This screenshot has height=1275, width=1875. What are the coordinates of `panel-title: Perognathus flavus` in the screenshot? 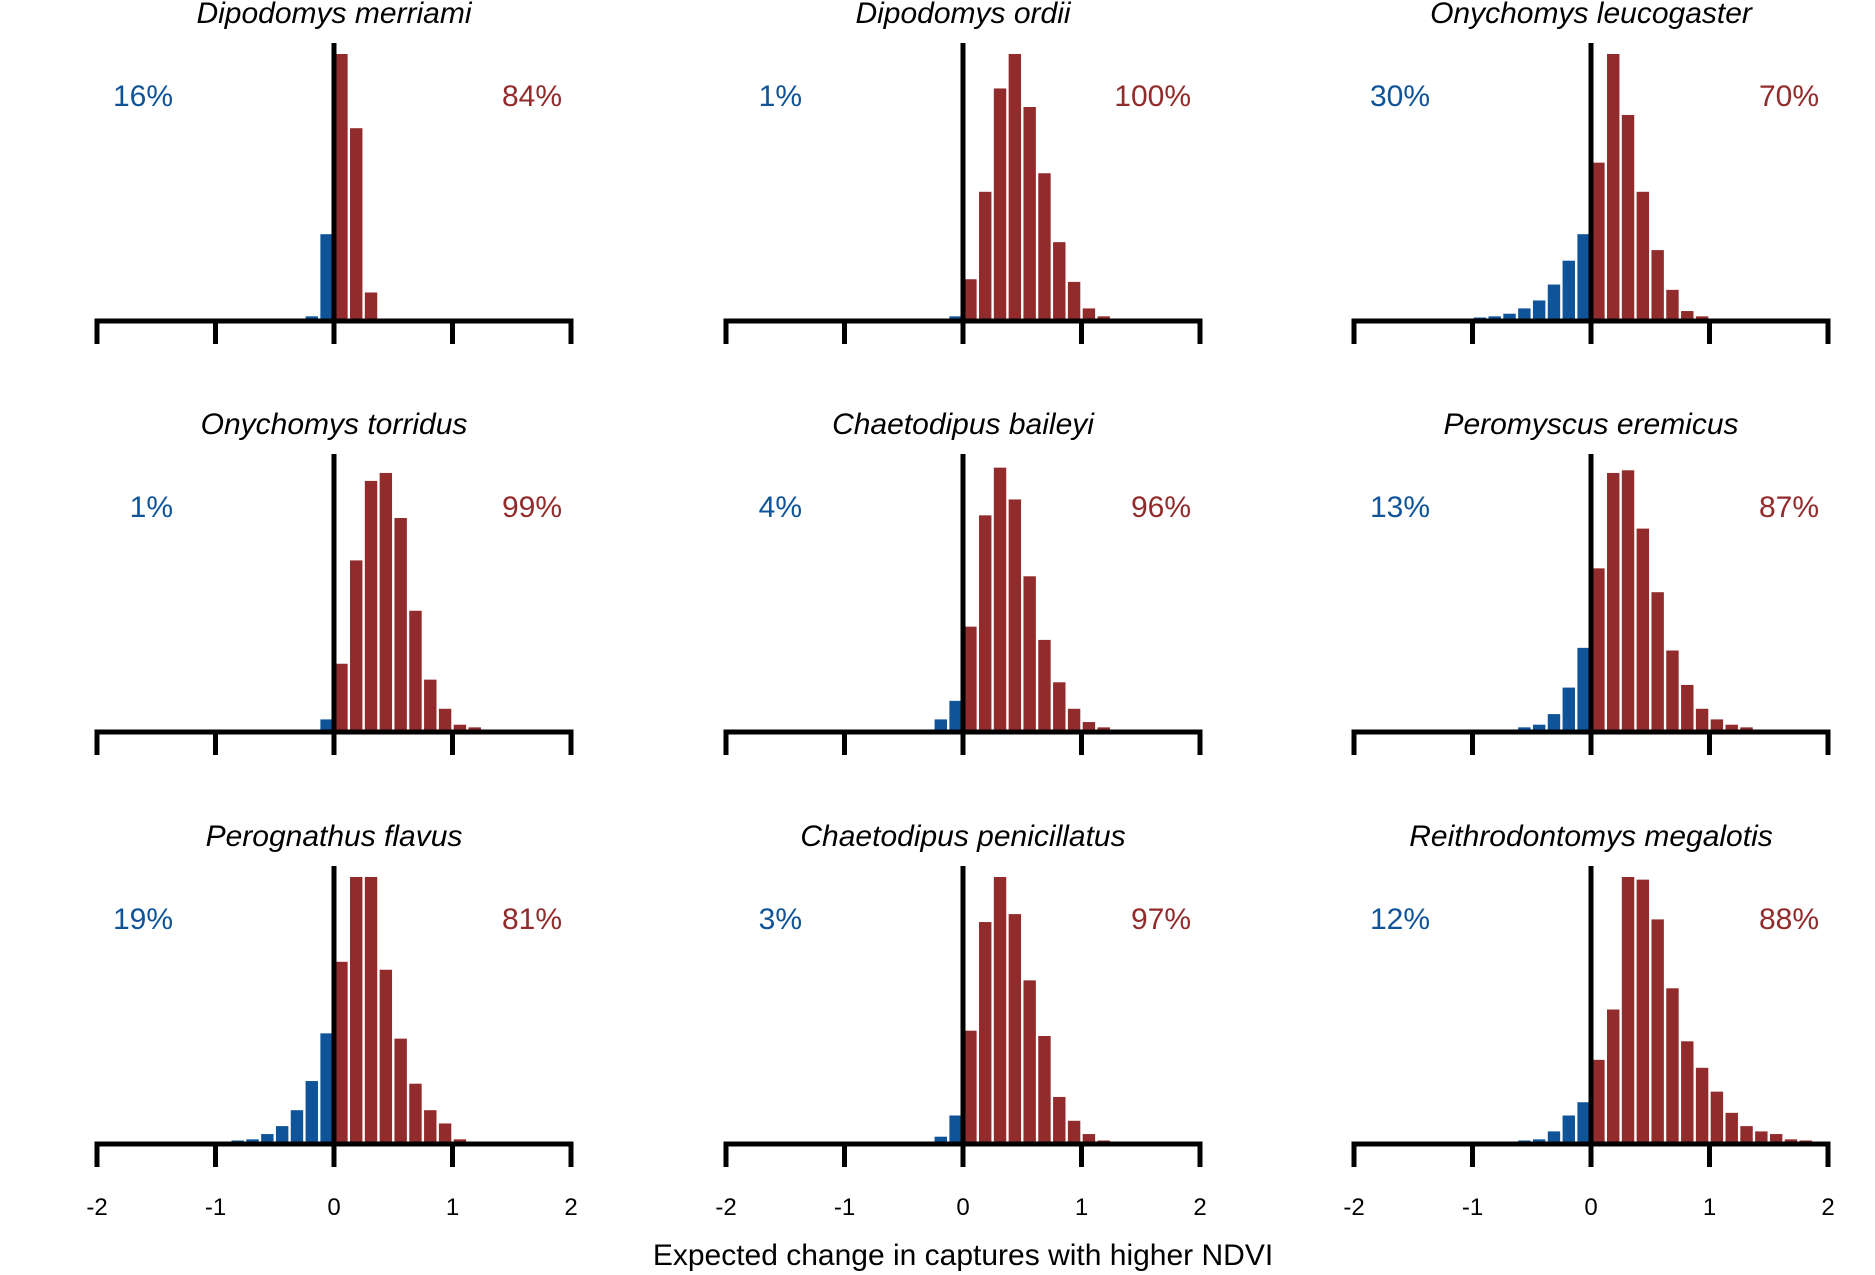 It's located at (334, 836).